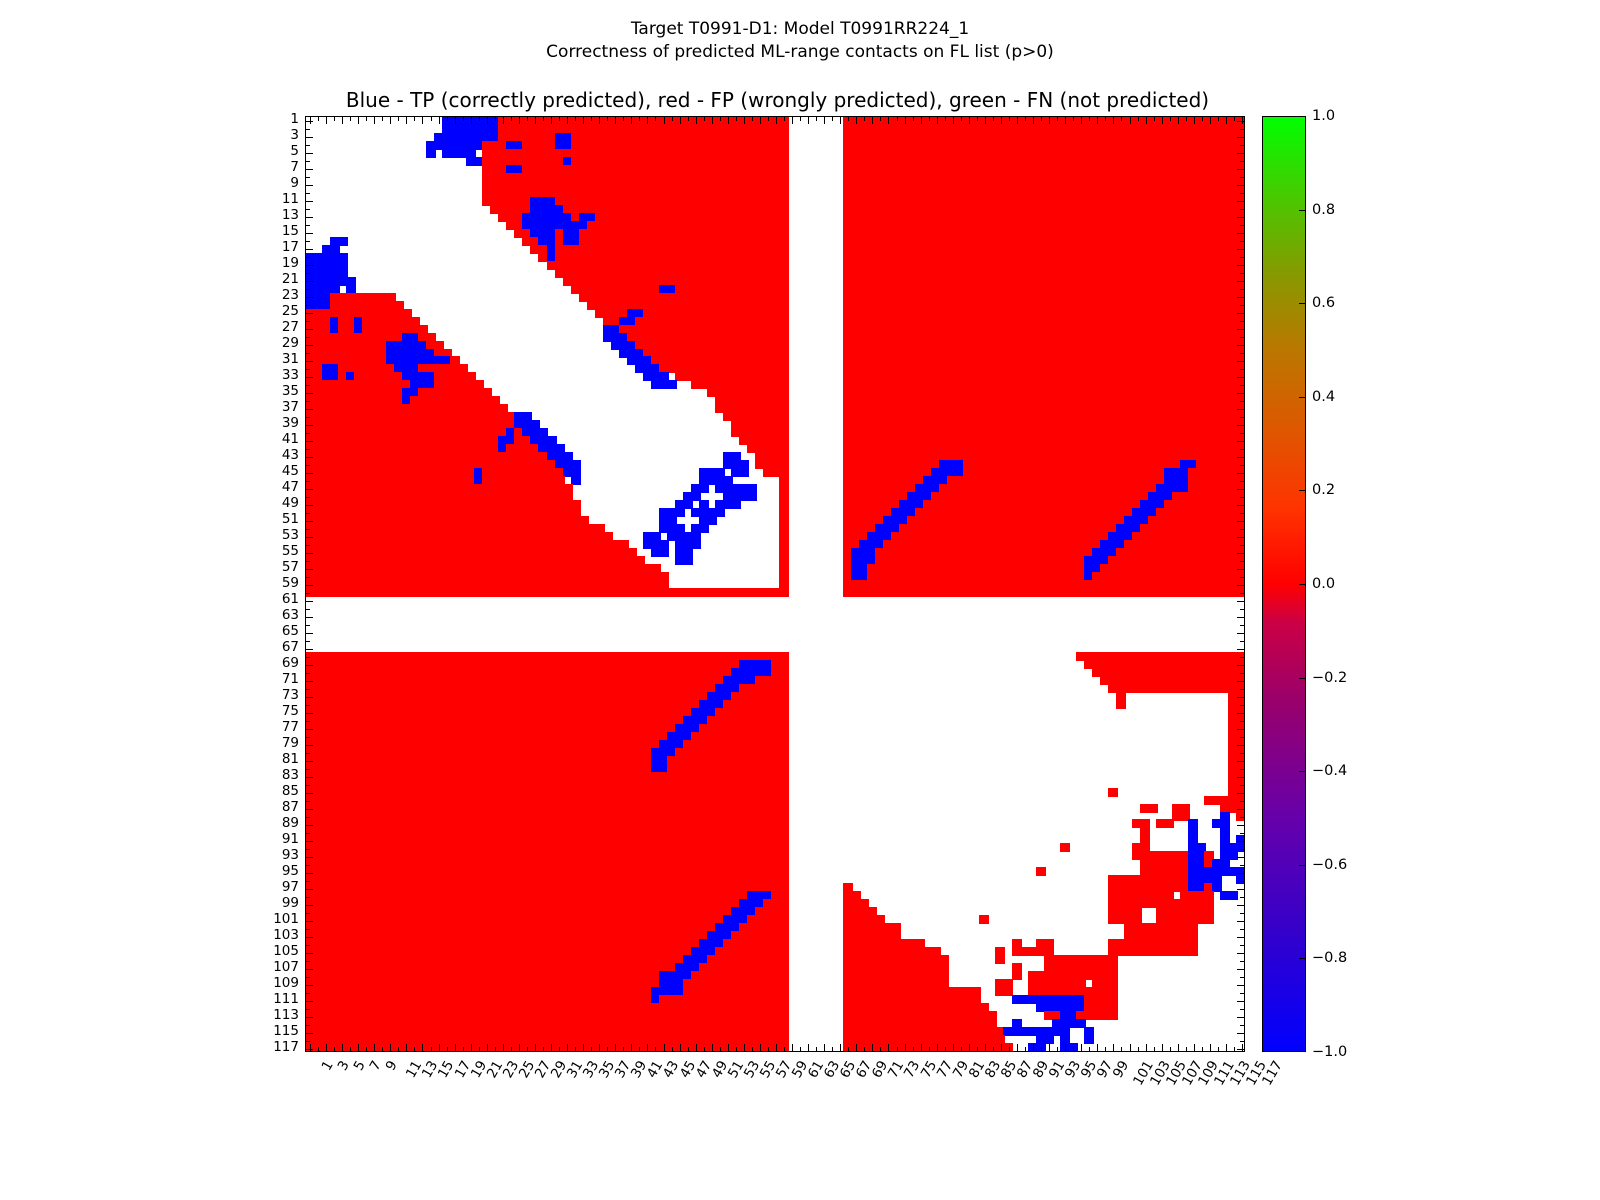 This screenshot has width=1600, height=1200. Describe the element at coordinates (290, 471) in the screenshot. I see `y-axis-tick-label: 45` at that location.